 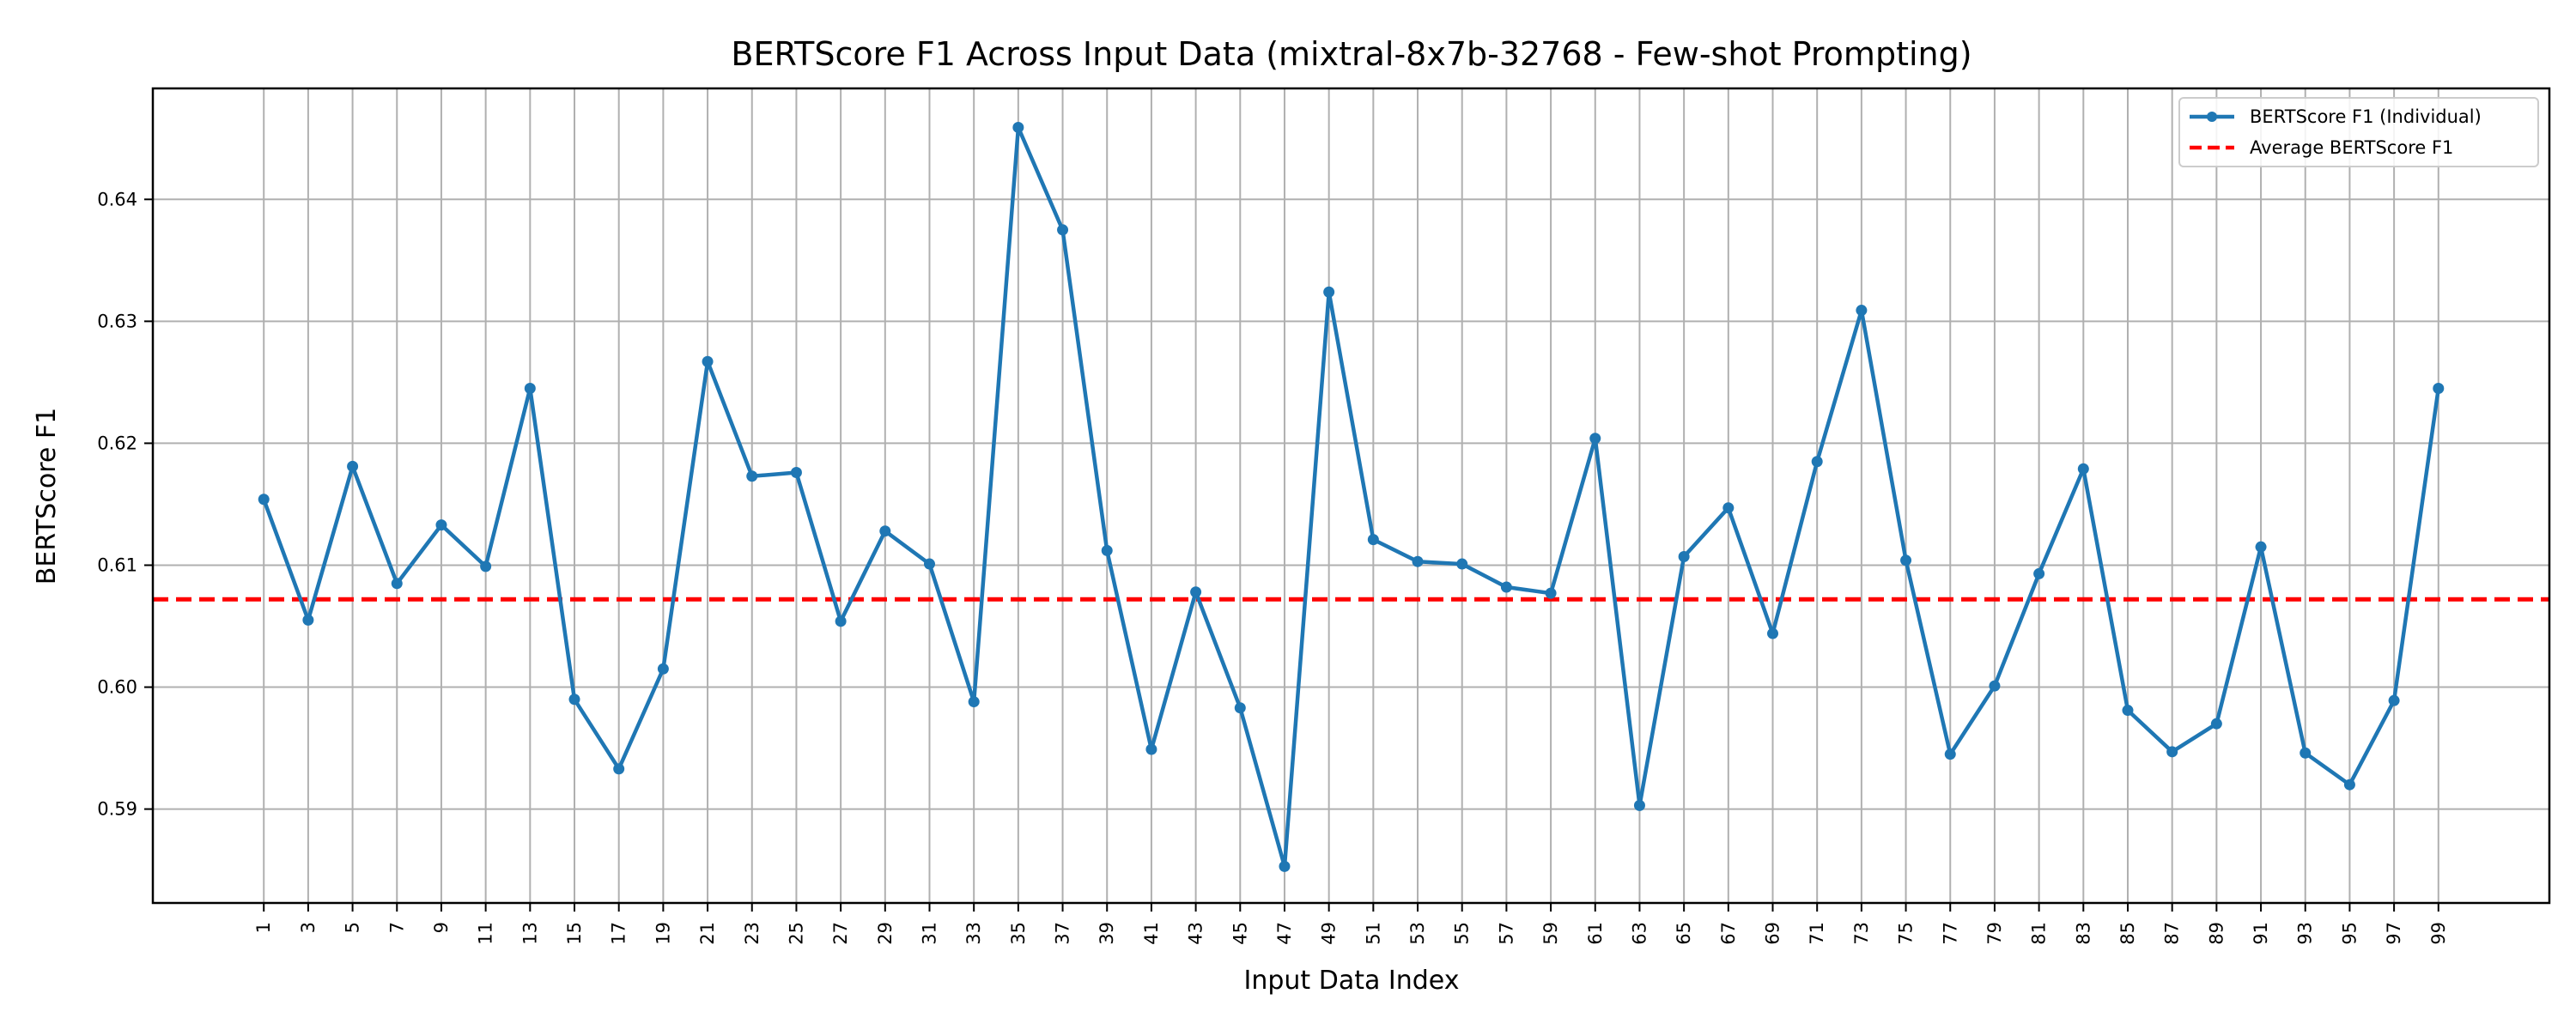 What do you see at coordinates (1729, 933) in the screenshot?
I see `x-tick-label: 67` at bounding box center [1729, 933].